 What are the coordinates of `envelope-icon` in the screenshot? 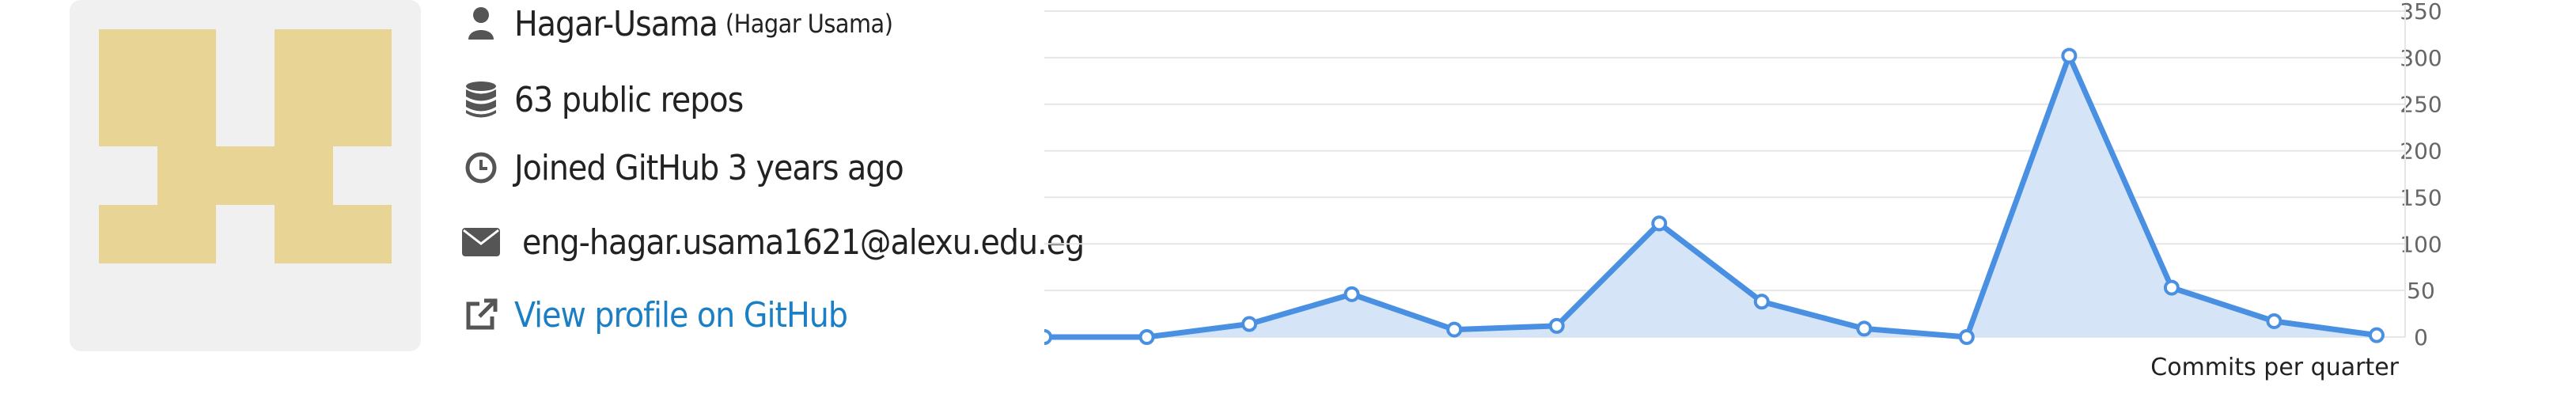 It's located at (481, 242).